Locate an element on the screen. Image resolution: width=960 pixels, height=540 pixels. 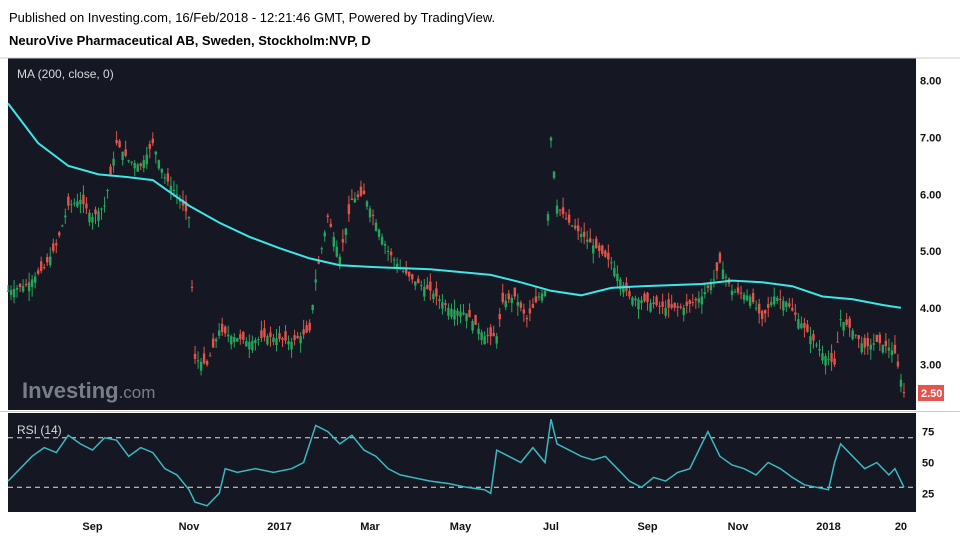
rsi-tick-label: 75 is located at coordinates (928, 433).